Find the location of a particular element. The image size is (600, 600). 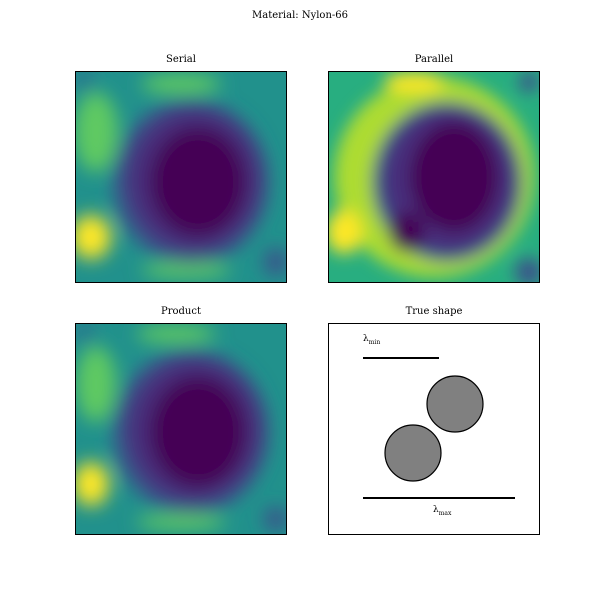

parallel-heatmap-svg is located at coordinates (434, 177).